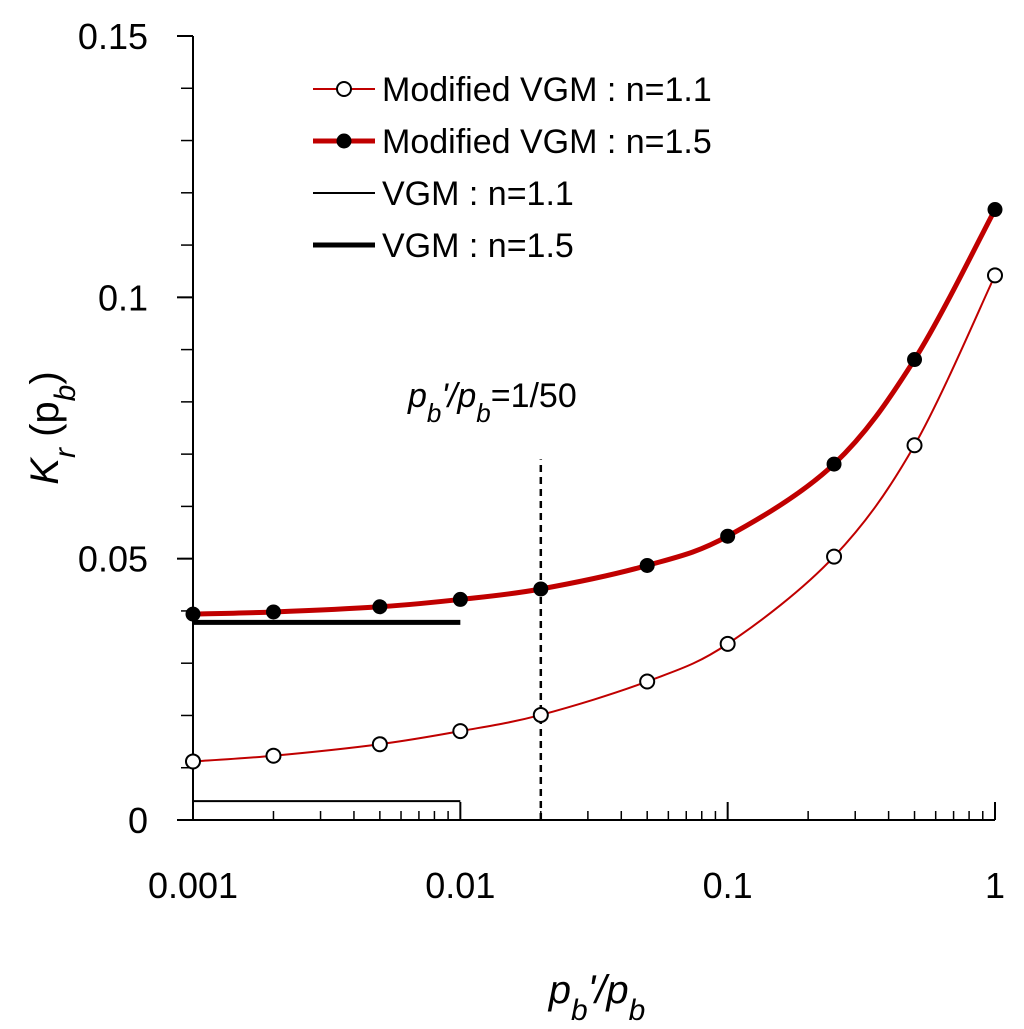  What do you see at coordinates (995, 885) in the screenshot?
I see `x-tick-label: 1` at bounding box center [995, 885].